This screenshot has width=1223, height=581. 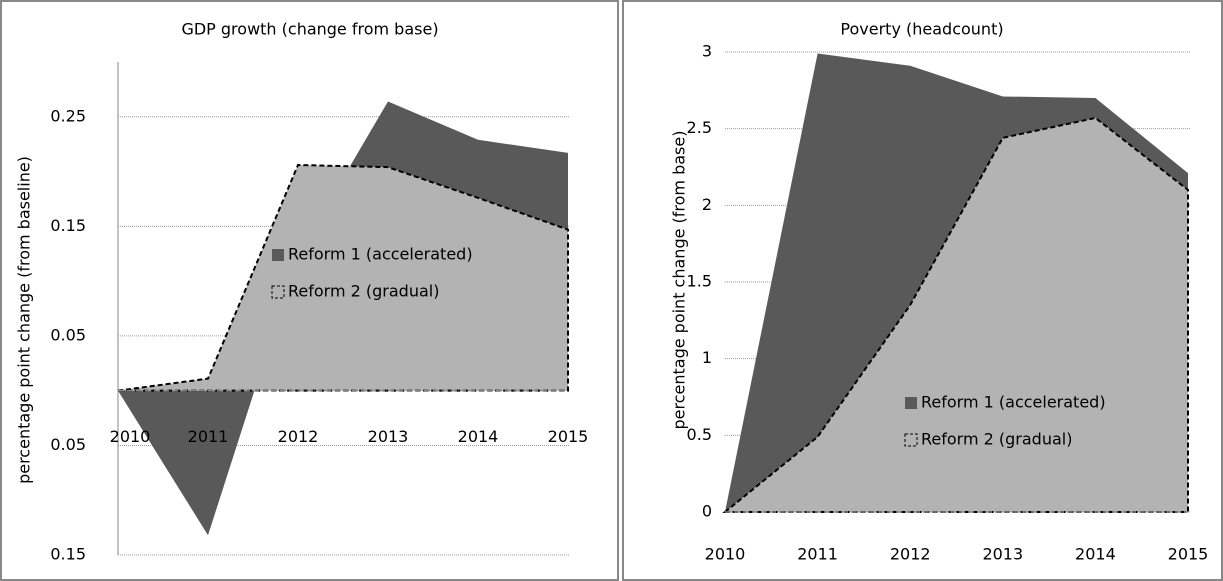 I want to click on y-tick-label: 0.25, so click(x=68, y=115).